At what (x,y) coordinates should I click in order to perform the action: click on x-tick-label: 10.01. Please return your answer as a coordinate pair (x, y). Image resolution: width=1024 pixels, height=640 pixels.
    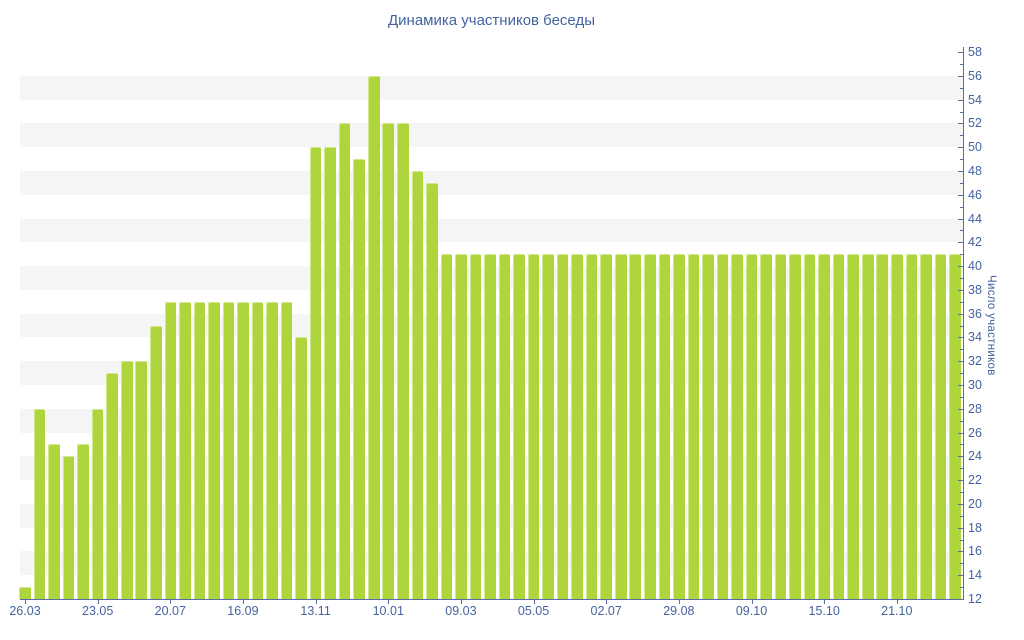
    Looking at the image, I should click on (388, 611).